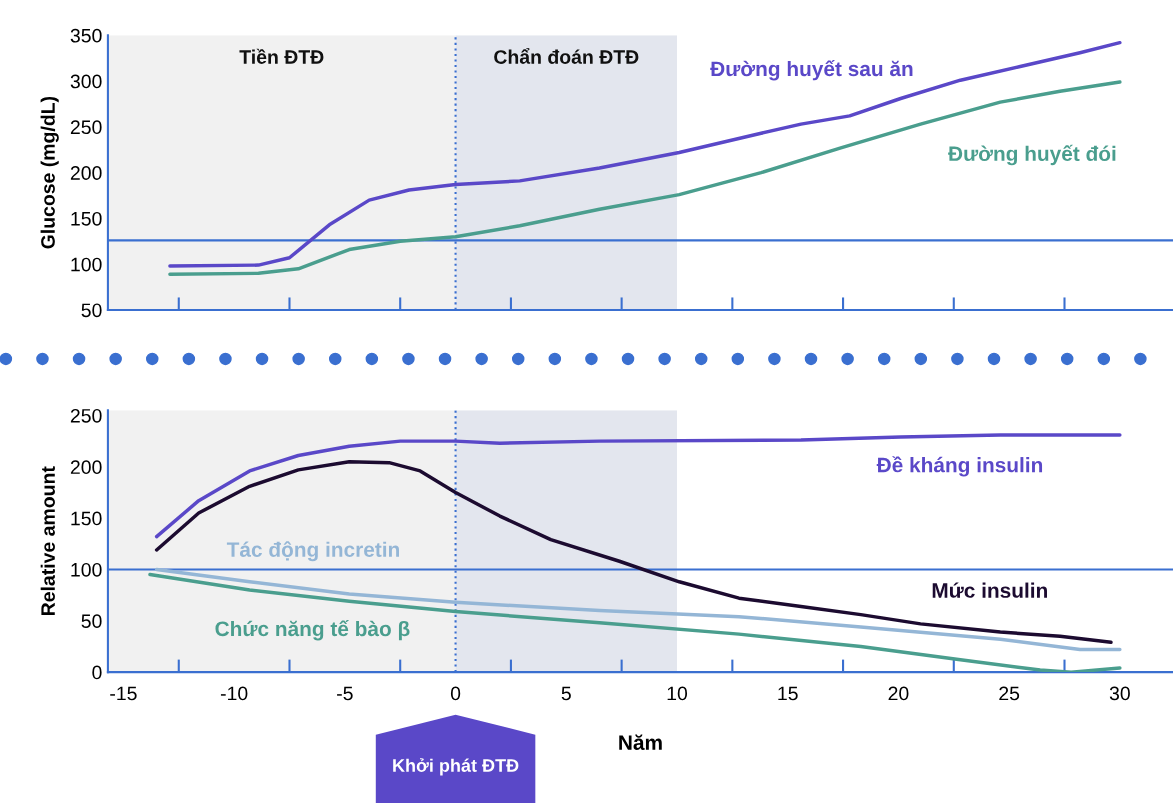  Describe the element at coordinates (1009, 693) in the screenshot. I see `x-tick-label: 25` at that location.